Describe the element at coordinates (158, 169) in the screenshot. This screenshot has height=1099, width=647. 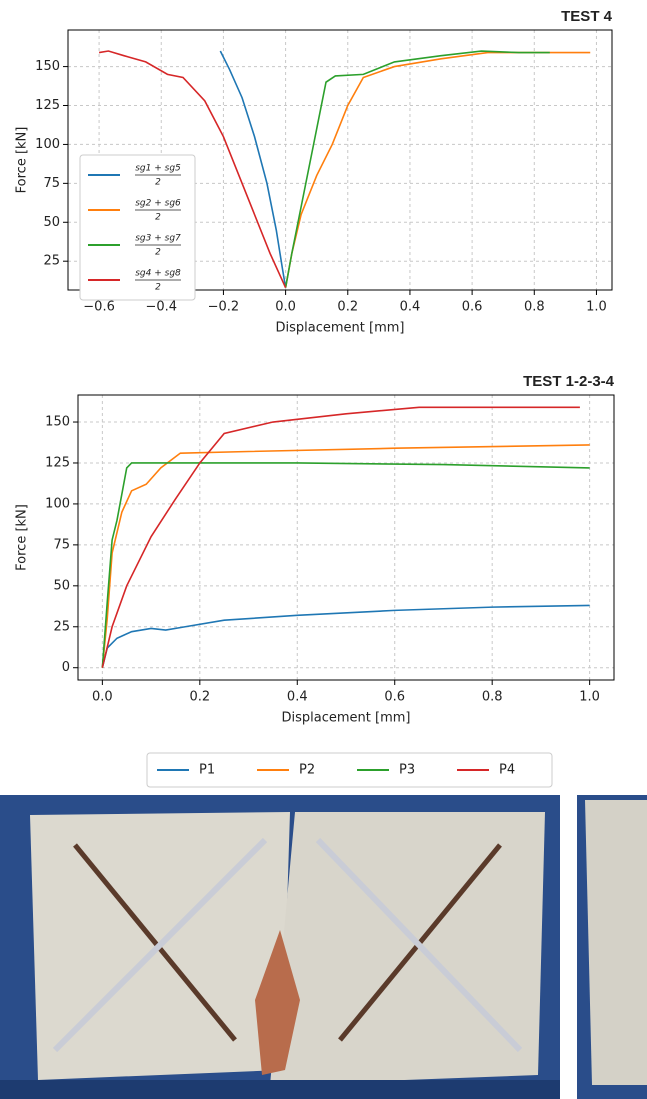
I see `legend-label: sg1 + sg5` at that location.